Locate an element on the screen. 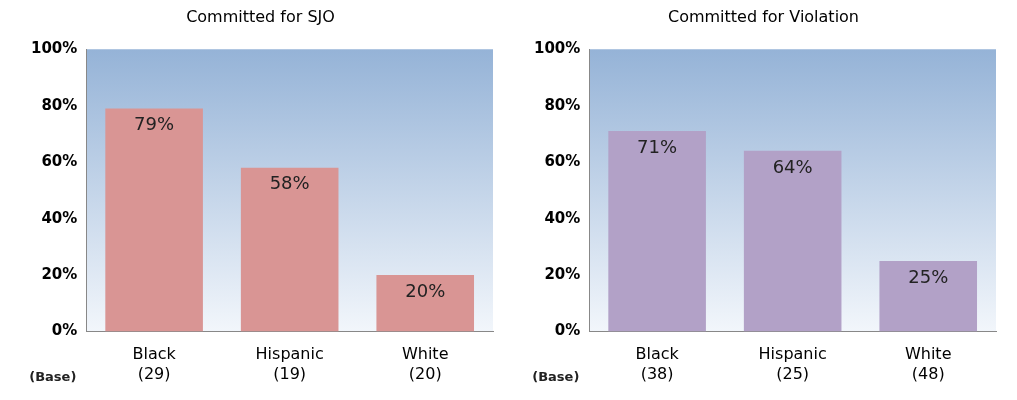 The height and width of the screenshot is (400, 1017). x-tick-label: White (20) is located at coordinates (425, 363).